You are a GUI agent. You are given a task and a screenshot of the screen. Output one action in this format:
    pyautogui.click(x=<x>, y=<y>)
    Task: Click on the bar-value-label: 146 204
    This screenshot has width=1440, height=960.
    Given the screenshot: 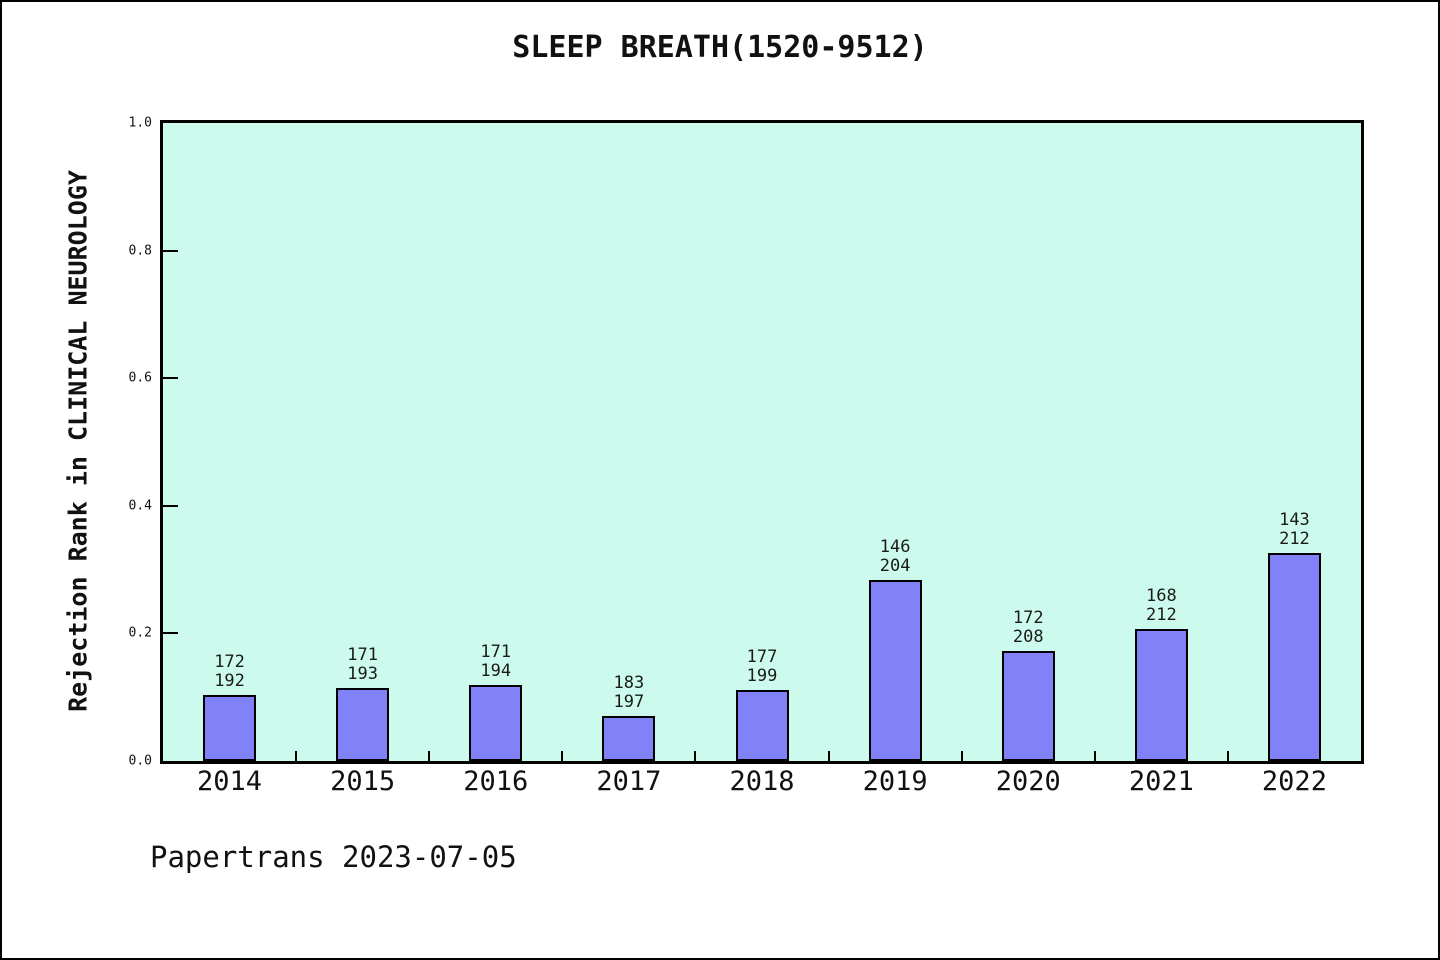 What is the action you would take?
    pyautogui.click(x=895, y=556)
    